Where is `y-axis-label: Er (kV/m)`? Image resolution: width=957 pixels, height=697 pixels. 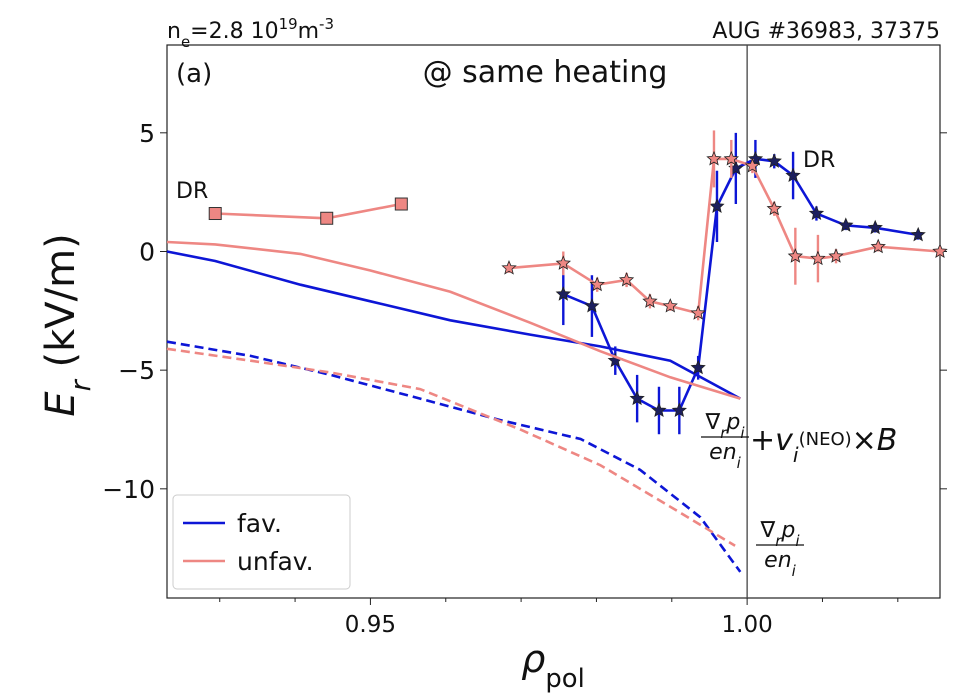 y-axis-label: Er (kV/m) is located at coordinates (67, 324).